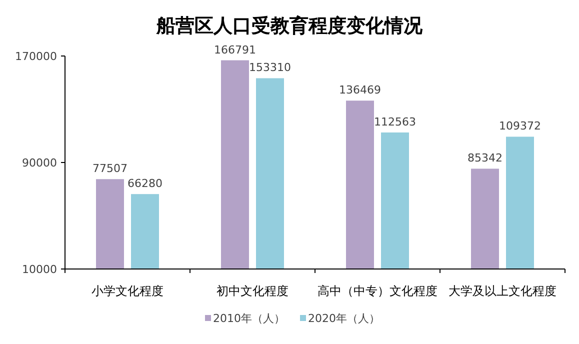  What do you see at coordinates (249, 318) in the screenshot?
I see `legend-label: 2010年（人）` at bounding box center [249, 318].